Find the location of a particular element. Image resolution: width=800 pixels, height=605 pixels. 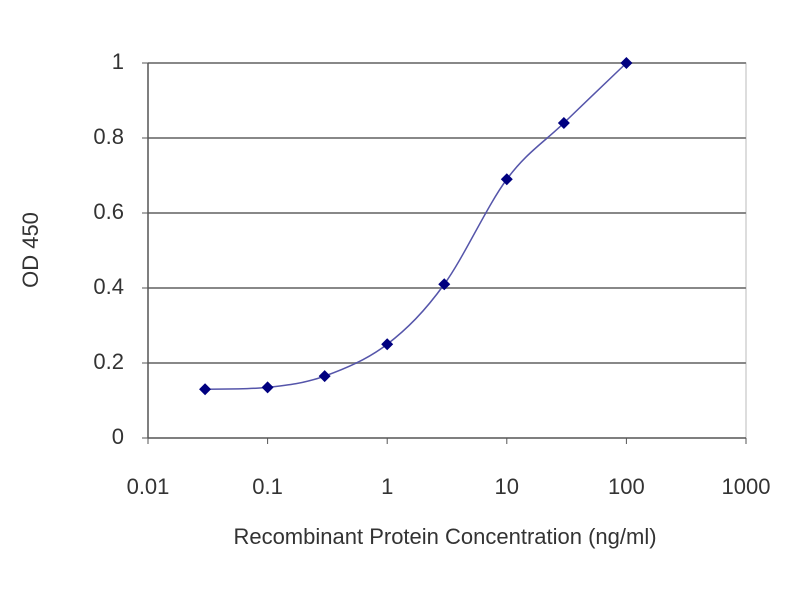

x-tick-label: 0.01 is located at coordinates (148, 486).